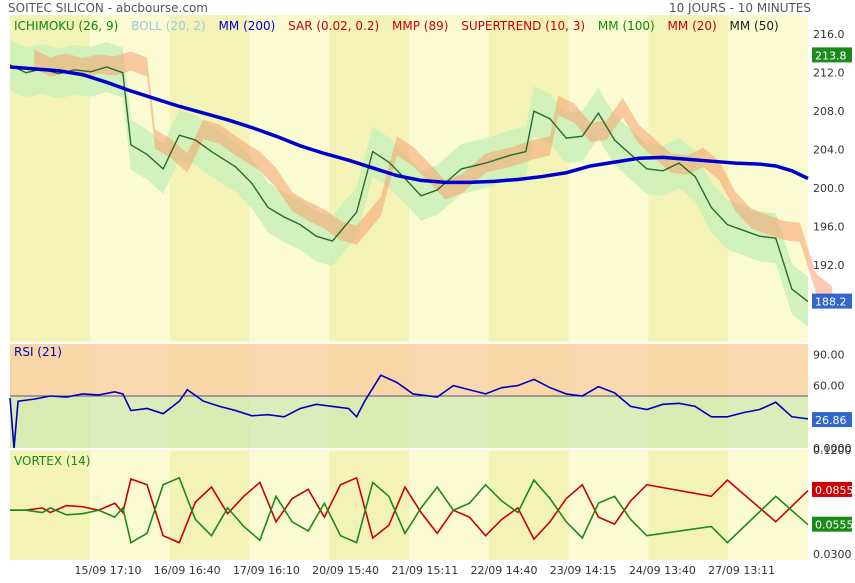 The image size is (855, 583). Describe the element at coordinates (829, 265) in the screenshot. I see `price-axis-tick-label: 192.0` at that location.